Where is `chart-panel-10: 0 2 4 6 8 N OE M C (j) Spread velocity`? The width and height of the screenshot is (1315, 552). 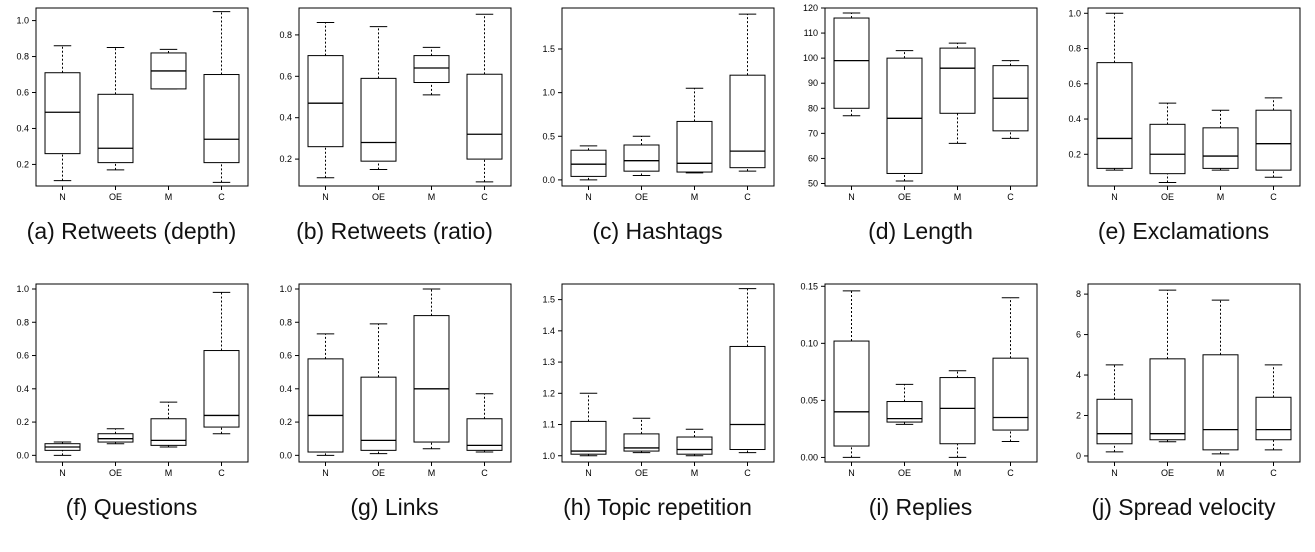 chart-panel-10: 0 2 4 6 8 N OE M C (j) Spread velocity is located at coordinates (1183, 414).